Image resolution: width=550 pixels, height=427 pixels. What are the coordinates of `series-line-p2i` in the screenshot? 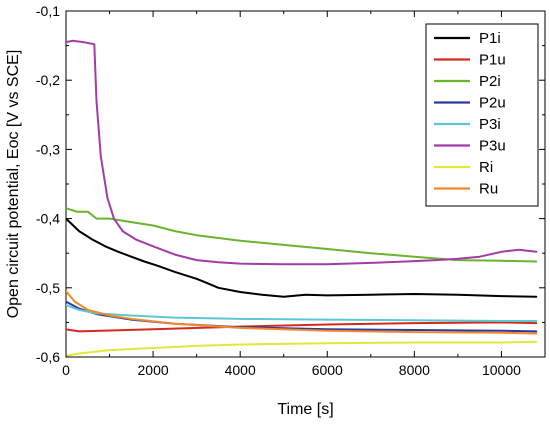 It's located at (302, 235).